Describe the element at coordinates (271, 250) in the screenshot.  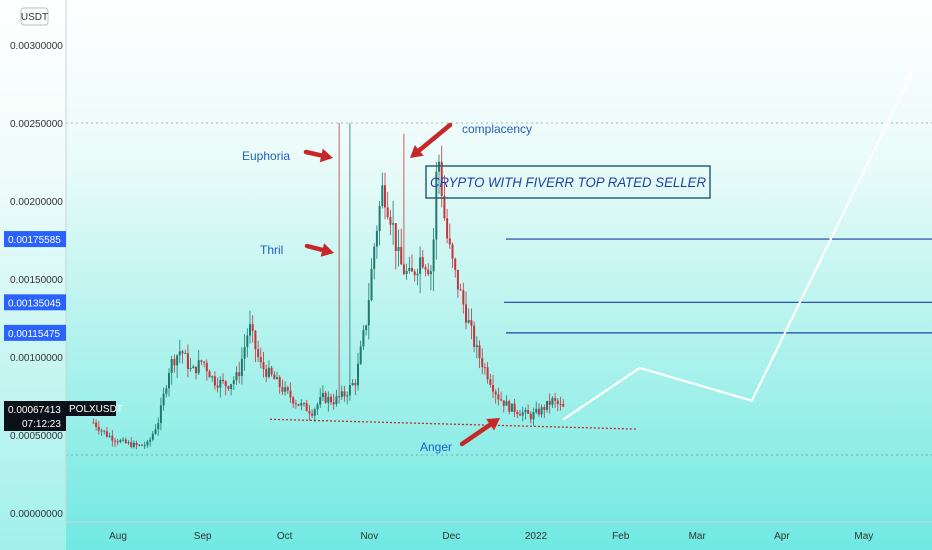
I see `annotation-thril: Thril` at that location.